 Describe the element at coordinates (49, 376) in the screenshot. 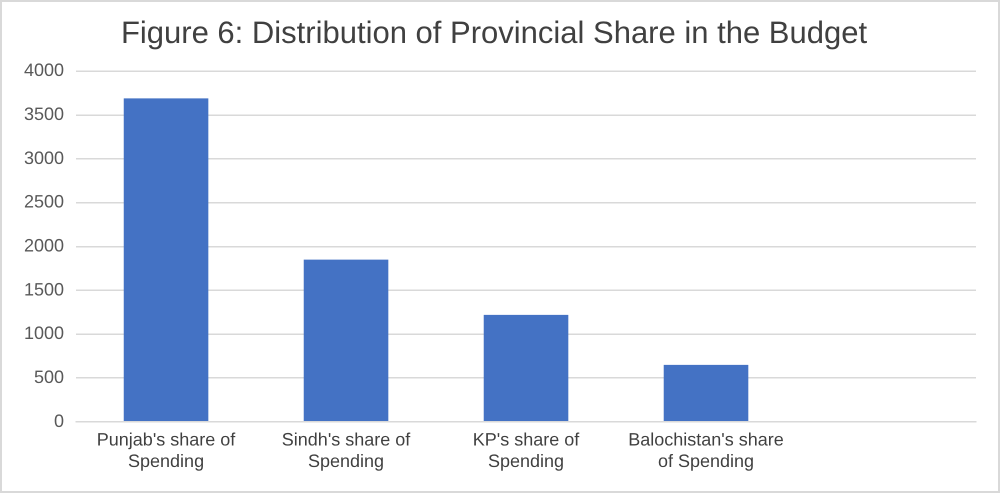

I see `y-tick-label: 500` at that location.